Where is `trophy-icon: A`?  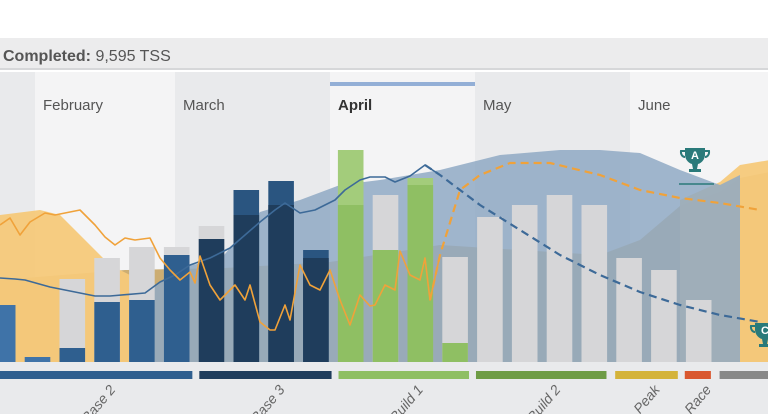 trophy-icon: A is located at coordinates (696, 166).